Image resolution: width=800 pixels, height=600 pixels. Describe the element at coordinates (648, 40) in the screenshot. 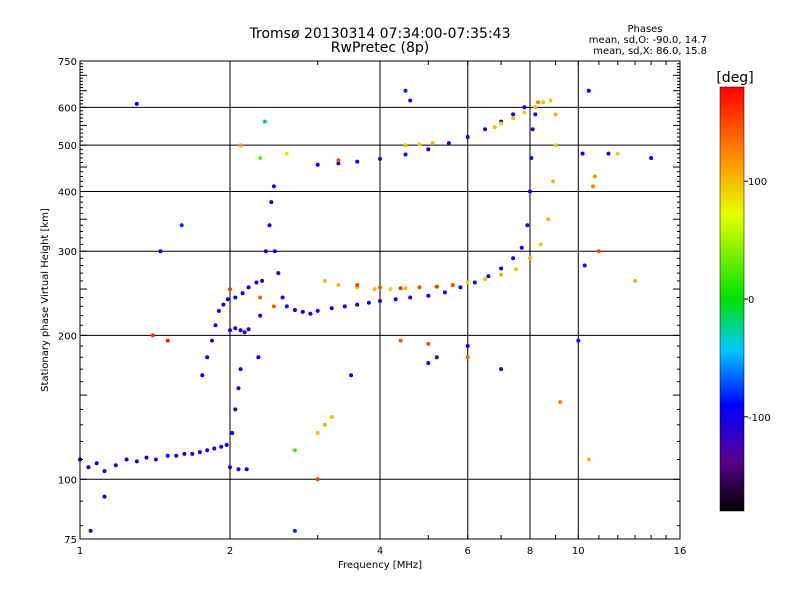

I see `stats-line-o: mean, sd,O: -90.0, 14.7` at that location.